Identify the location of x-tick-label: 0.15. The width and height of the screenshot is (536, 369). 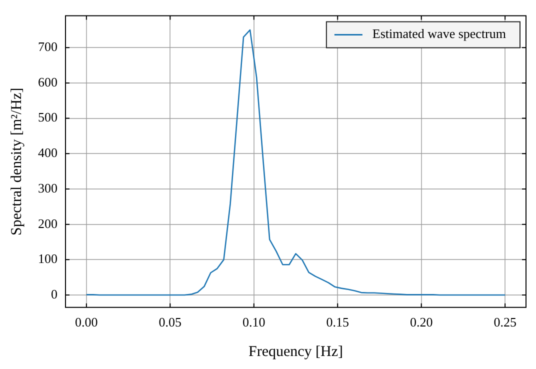
(337, 322).